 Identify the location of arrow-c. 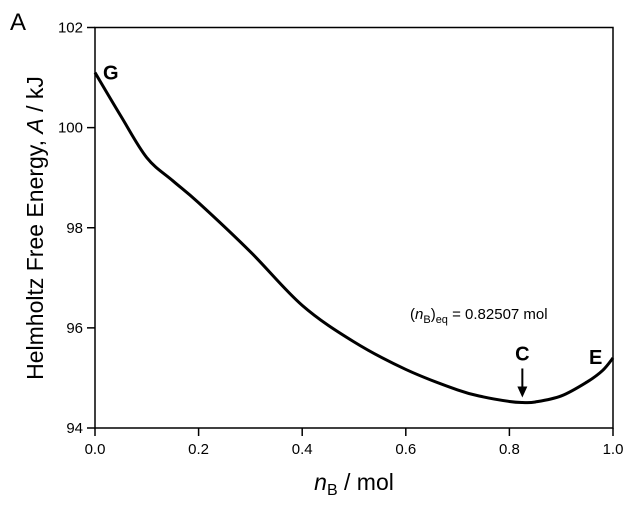
(522, 383).